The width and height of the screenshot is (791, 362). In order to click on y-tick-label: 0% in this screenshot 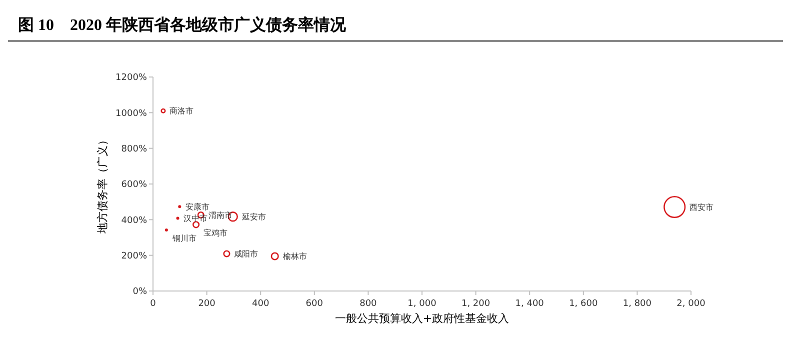, I will do `click(140, 292)`.